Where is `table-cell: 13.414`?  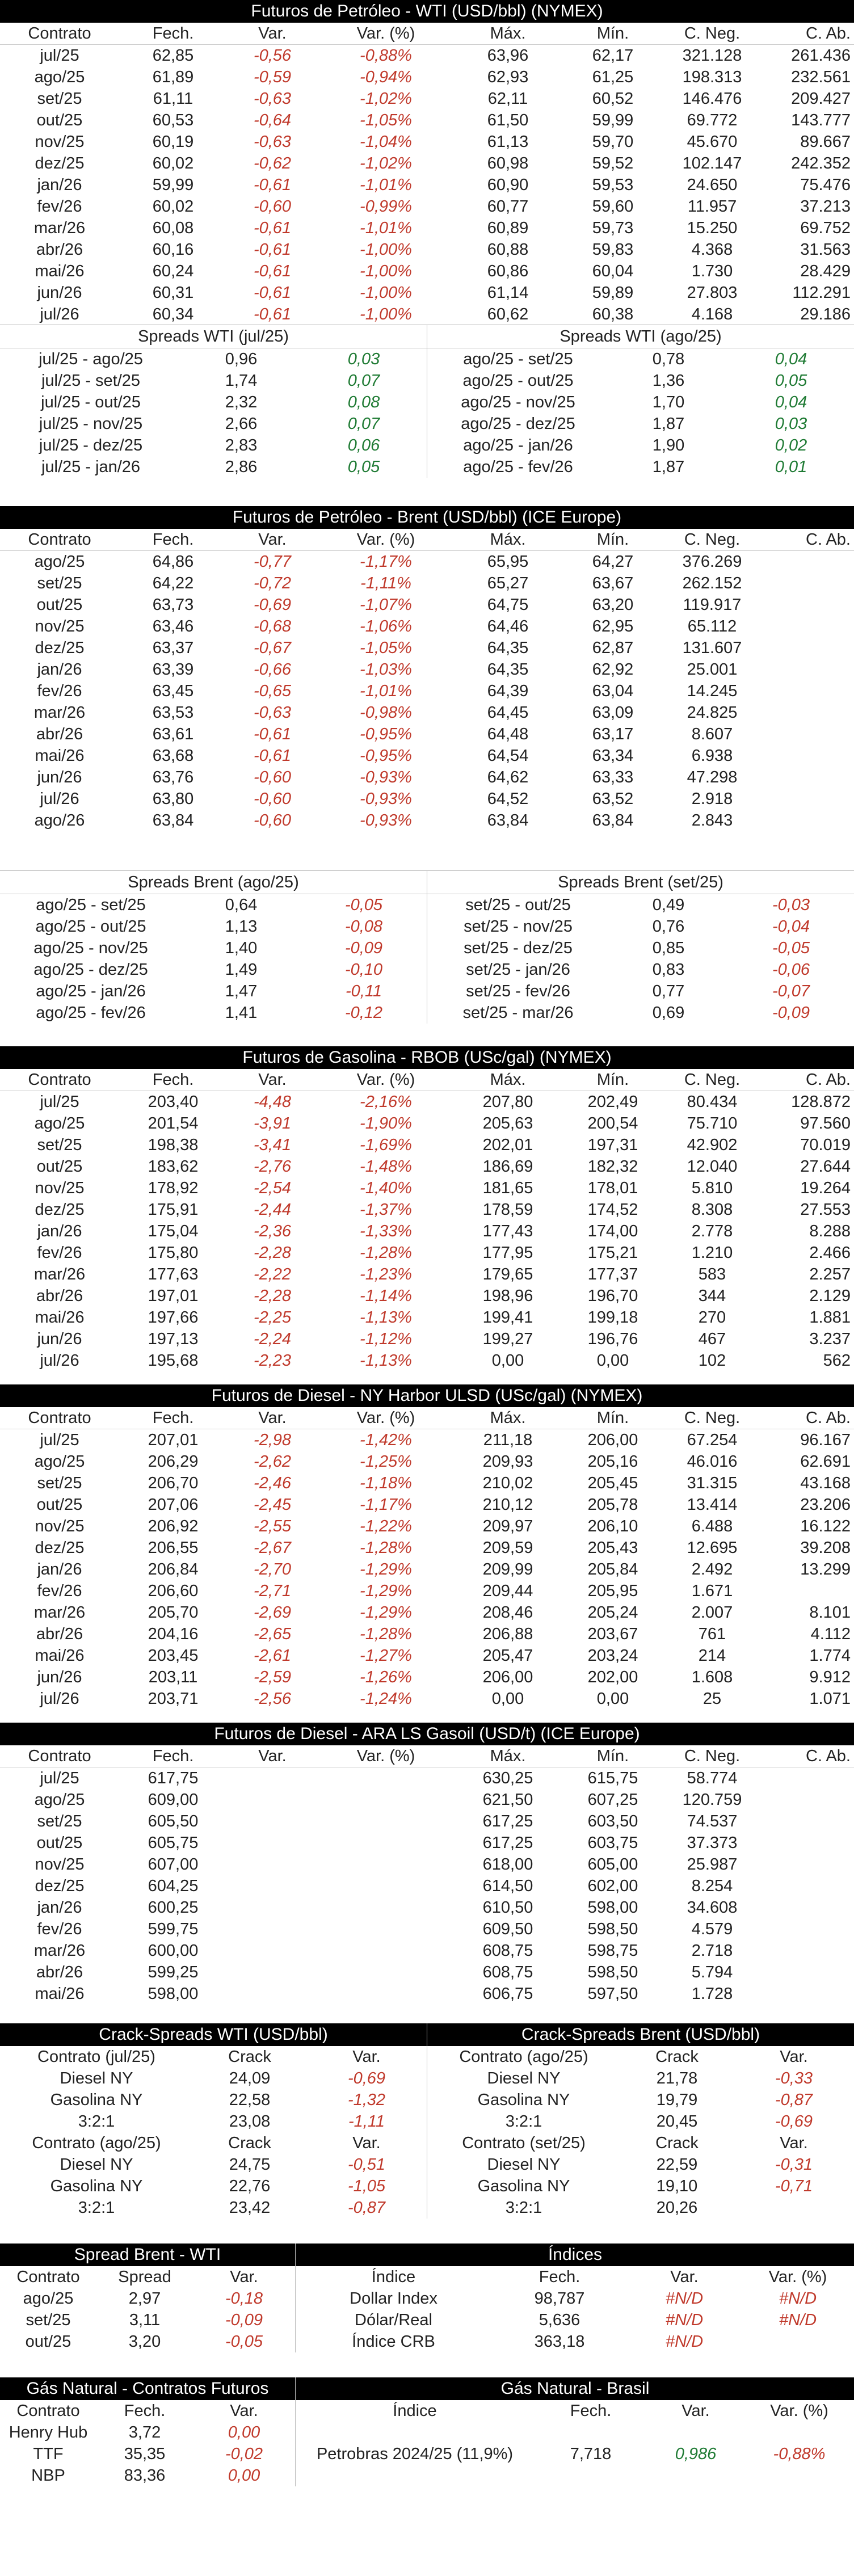
table-cell: 13.414 is located at coordinates (712, 1505).